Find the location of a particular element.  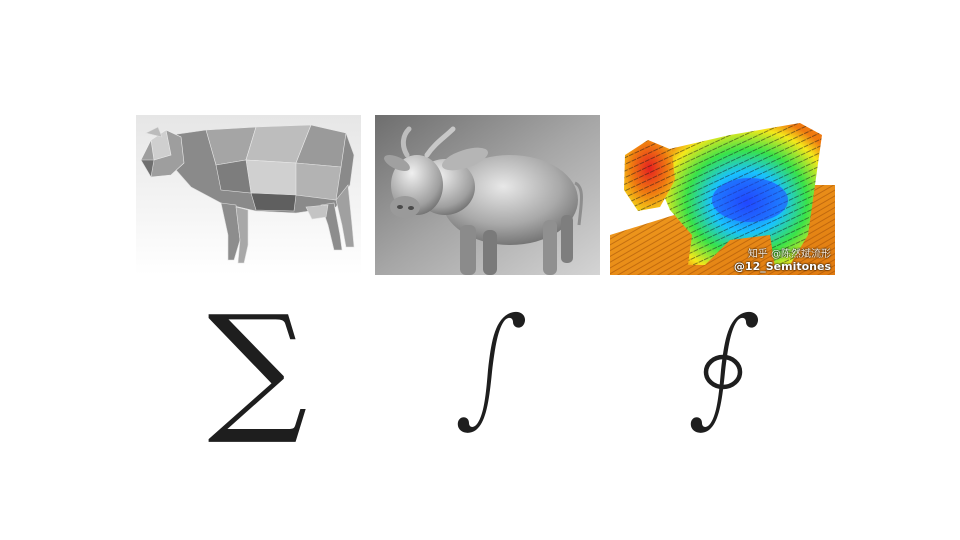

low-poly-cow-image is located at coordinates (248, 195).